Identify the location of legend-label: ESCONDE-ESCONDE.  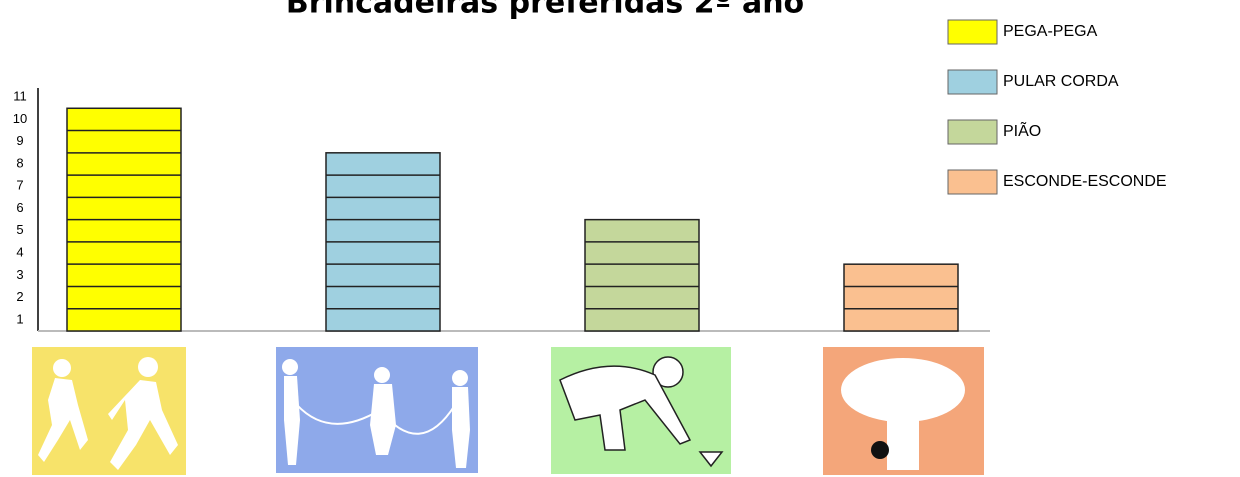
(1085, 181).